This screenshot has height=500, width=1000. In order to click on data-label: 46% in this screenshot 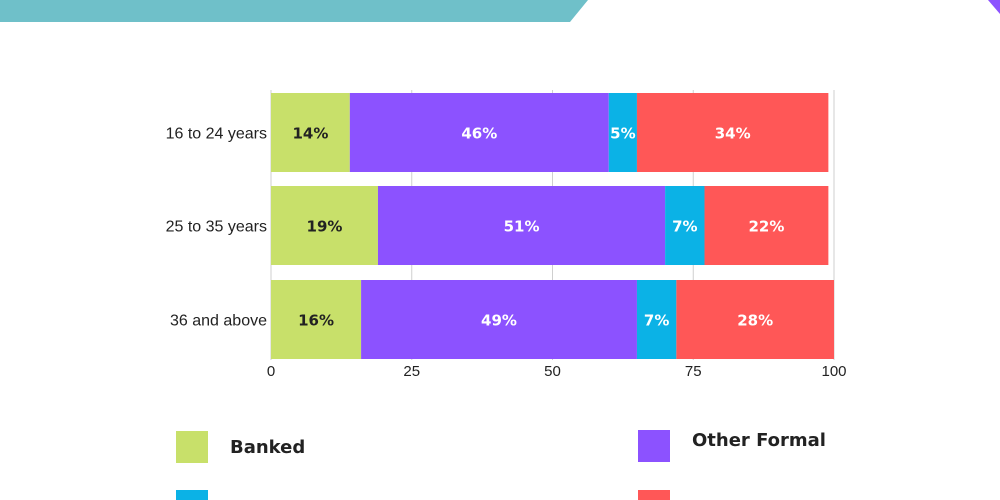, I will do `click(479, 134)`.